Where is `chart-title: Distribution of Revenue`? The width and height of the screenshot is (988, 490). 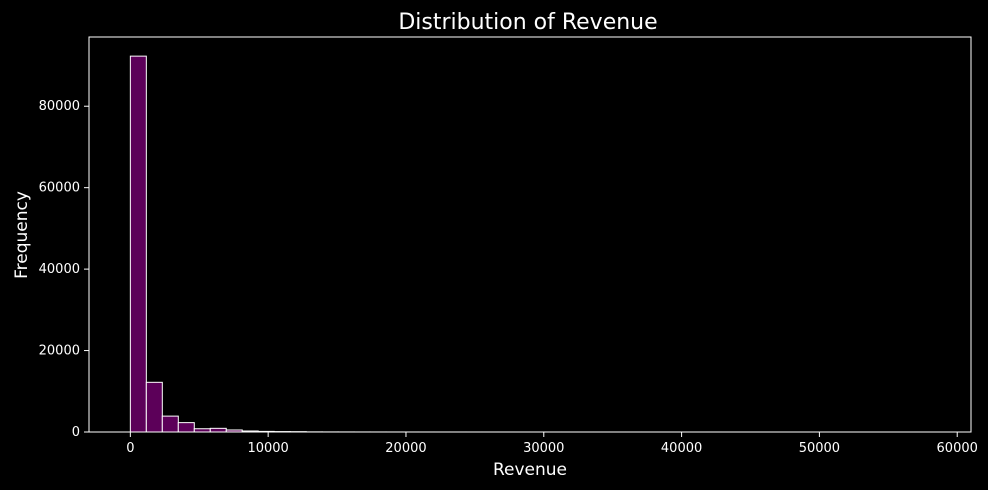 chart-title: Distribution of Revenue is located at coordinates (527, 22).